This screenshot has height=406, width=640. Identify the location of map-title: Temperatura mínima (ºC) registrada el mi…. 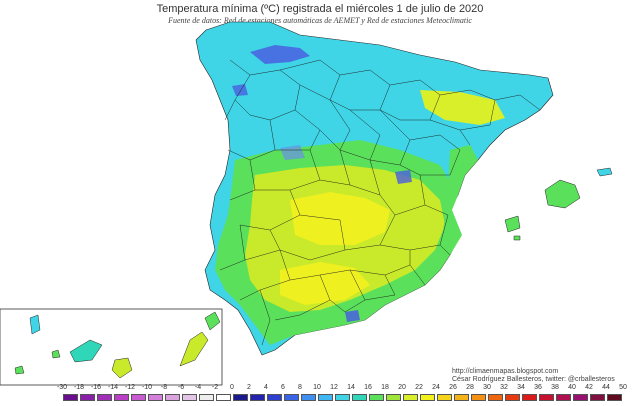
(320, 9).